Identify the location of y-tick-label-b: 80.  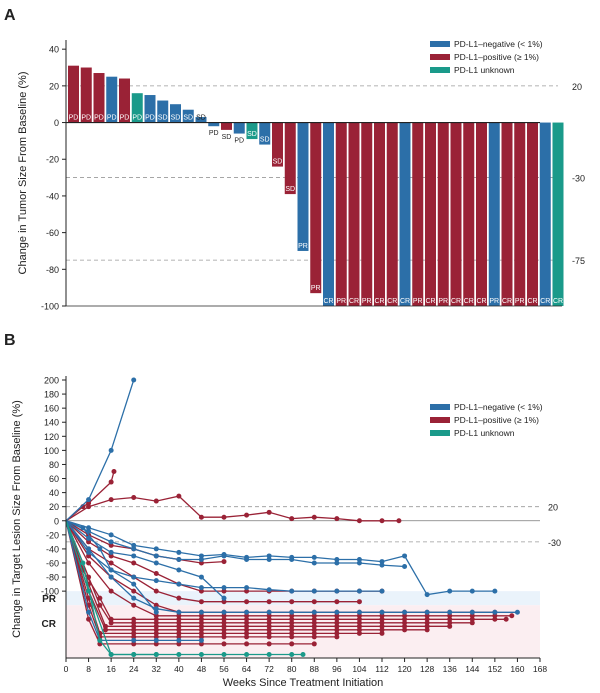
(54, 465).